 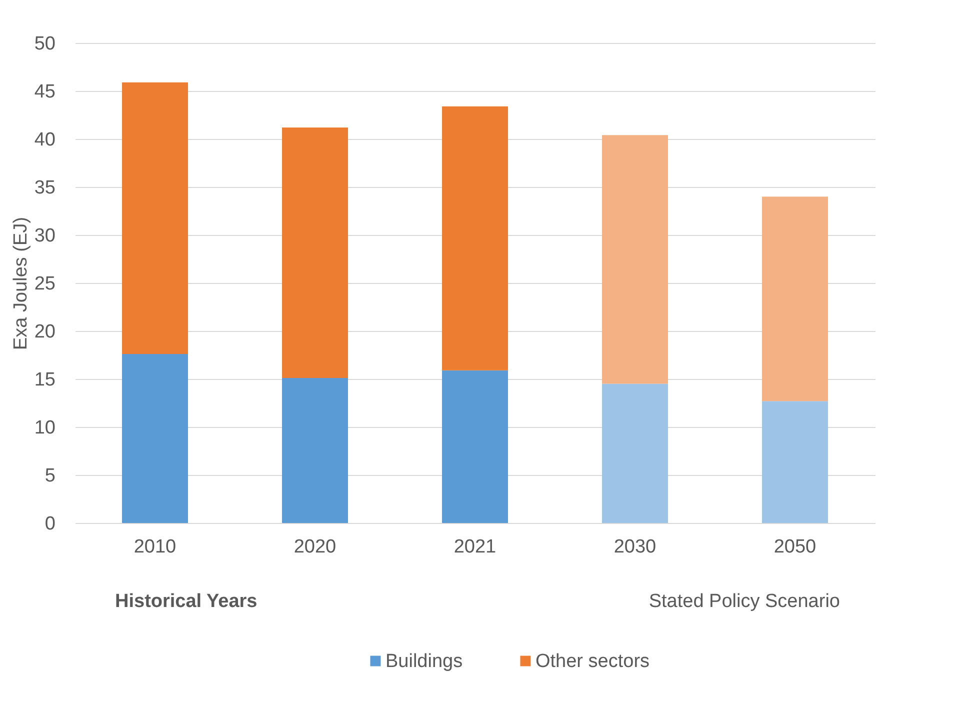 What do you see at coordinates (795, 547) in the screenshot?
I see `x-tick-label: 2050` at bounding box center [795, 547].